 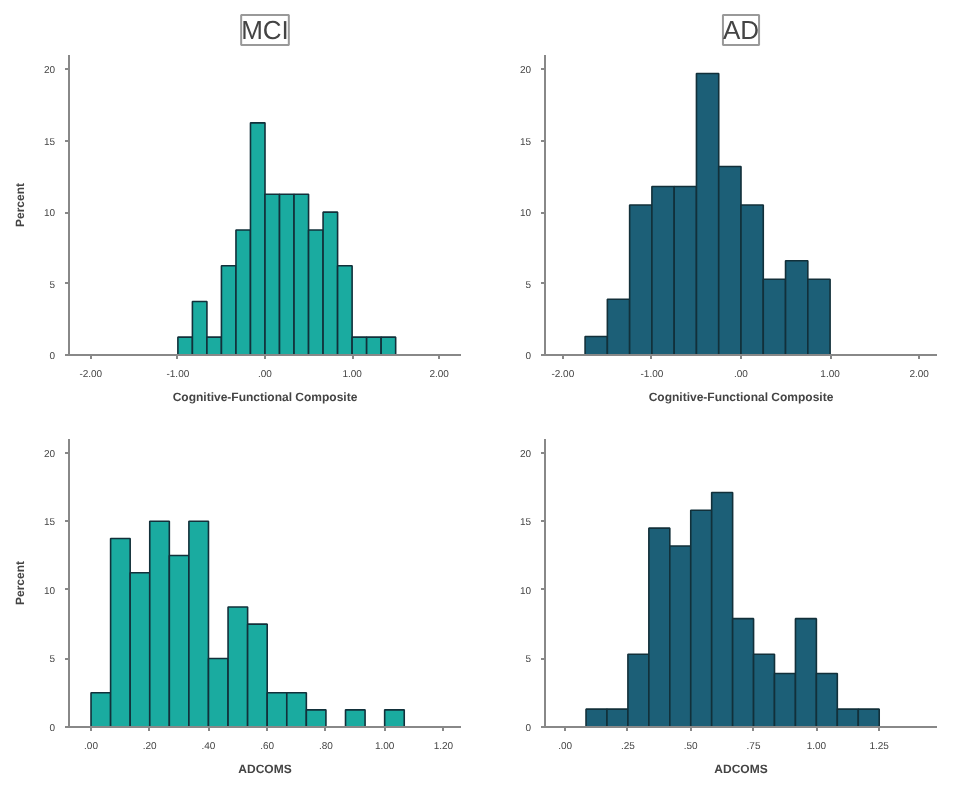 I want to click on chart-title: MCI, so click(x=265, y=30).